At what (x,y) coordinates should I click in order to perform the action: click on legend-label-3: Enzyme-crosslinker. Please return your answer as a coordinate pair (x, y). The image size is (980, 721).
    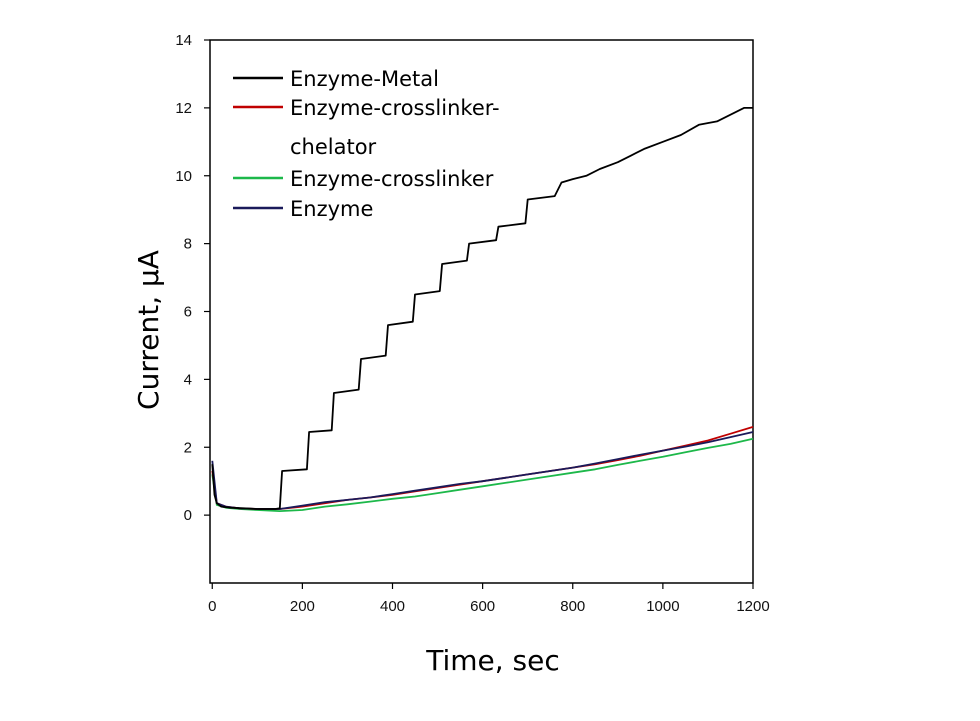
    Looking at the image, I should click on (392, 179).